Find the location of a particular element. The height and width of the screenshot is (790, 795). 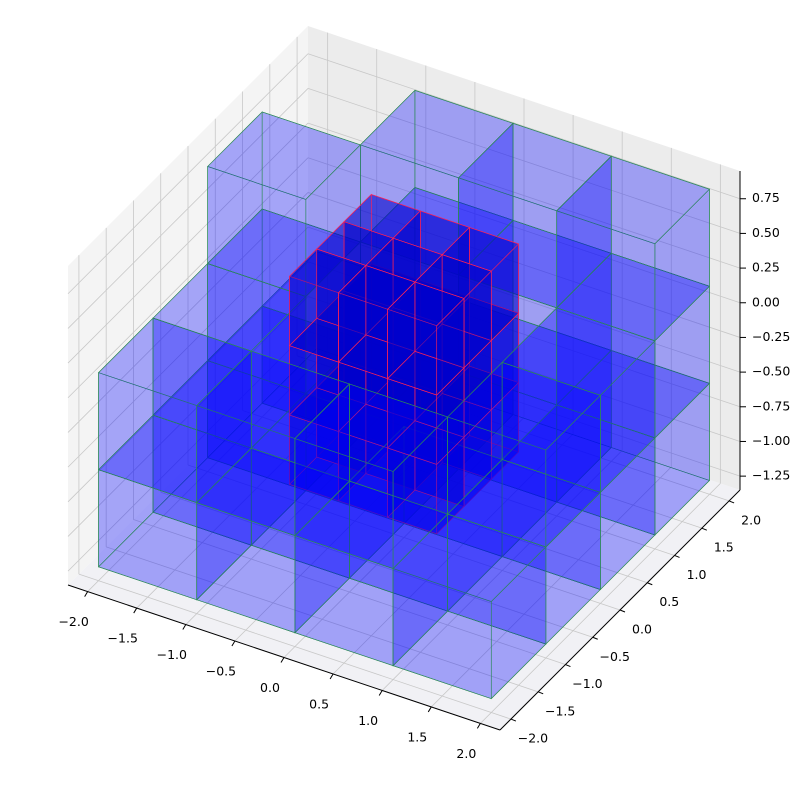

y-tick-label: −0.5 is located at coordinates (615, 656).